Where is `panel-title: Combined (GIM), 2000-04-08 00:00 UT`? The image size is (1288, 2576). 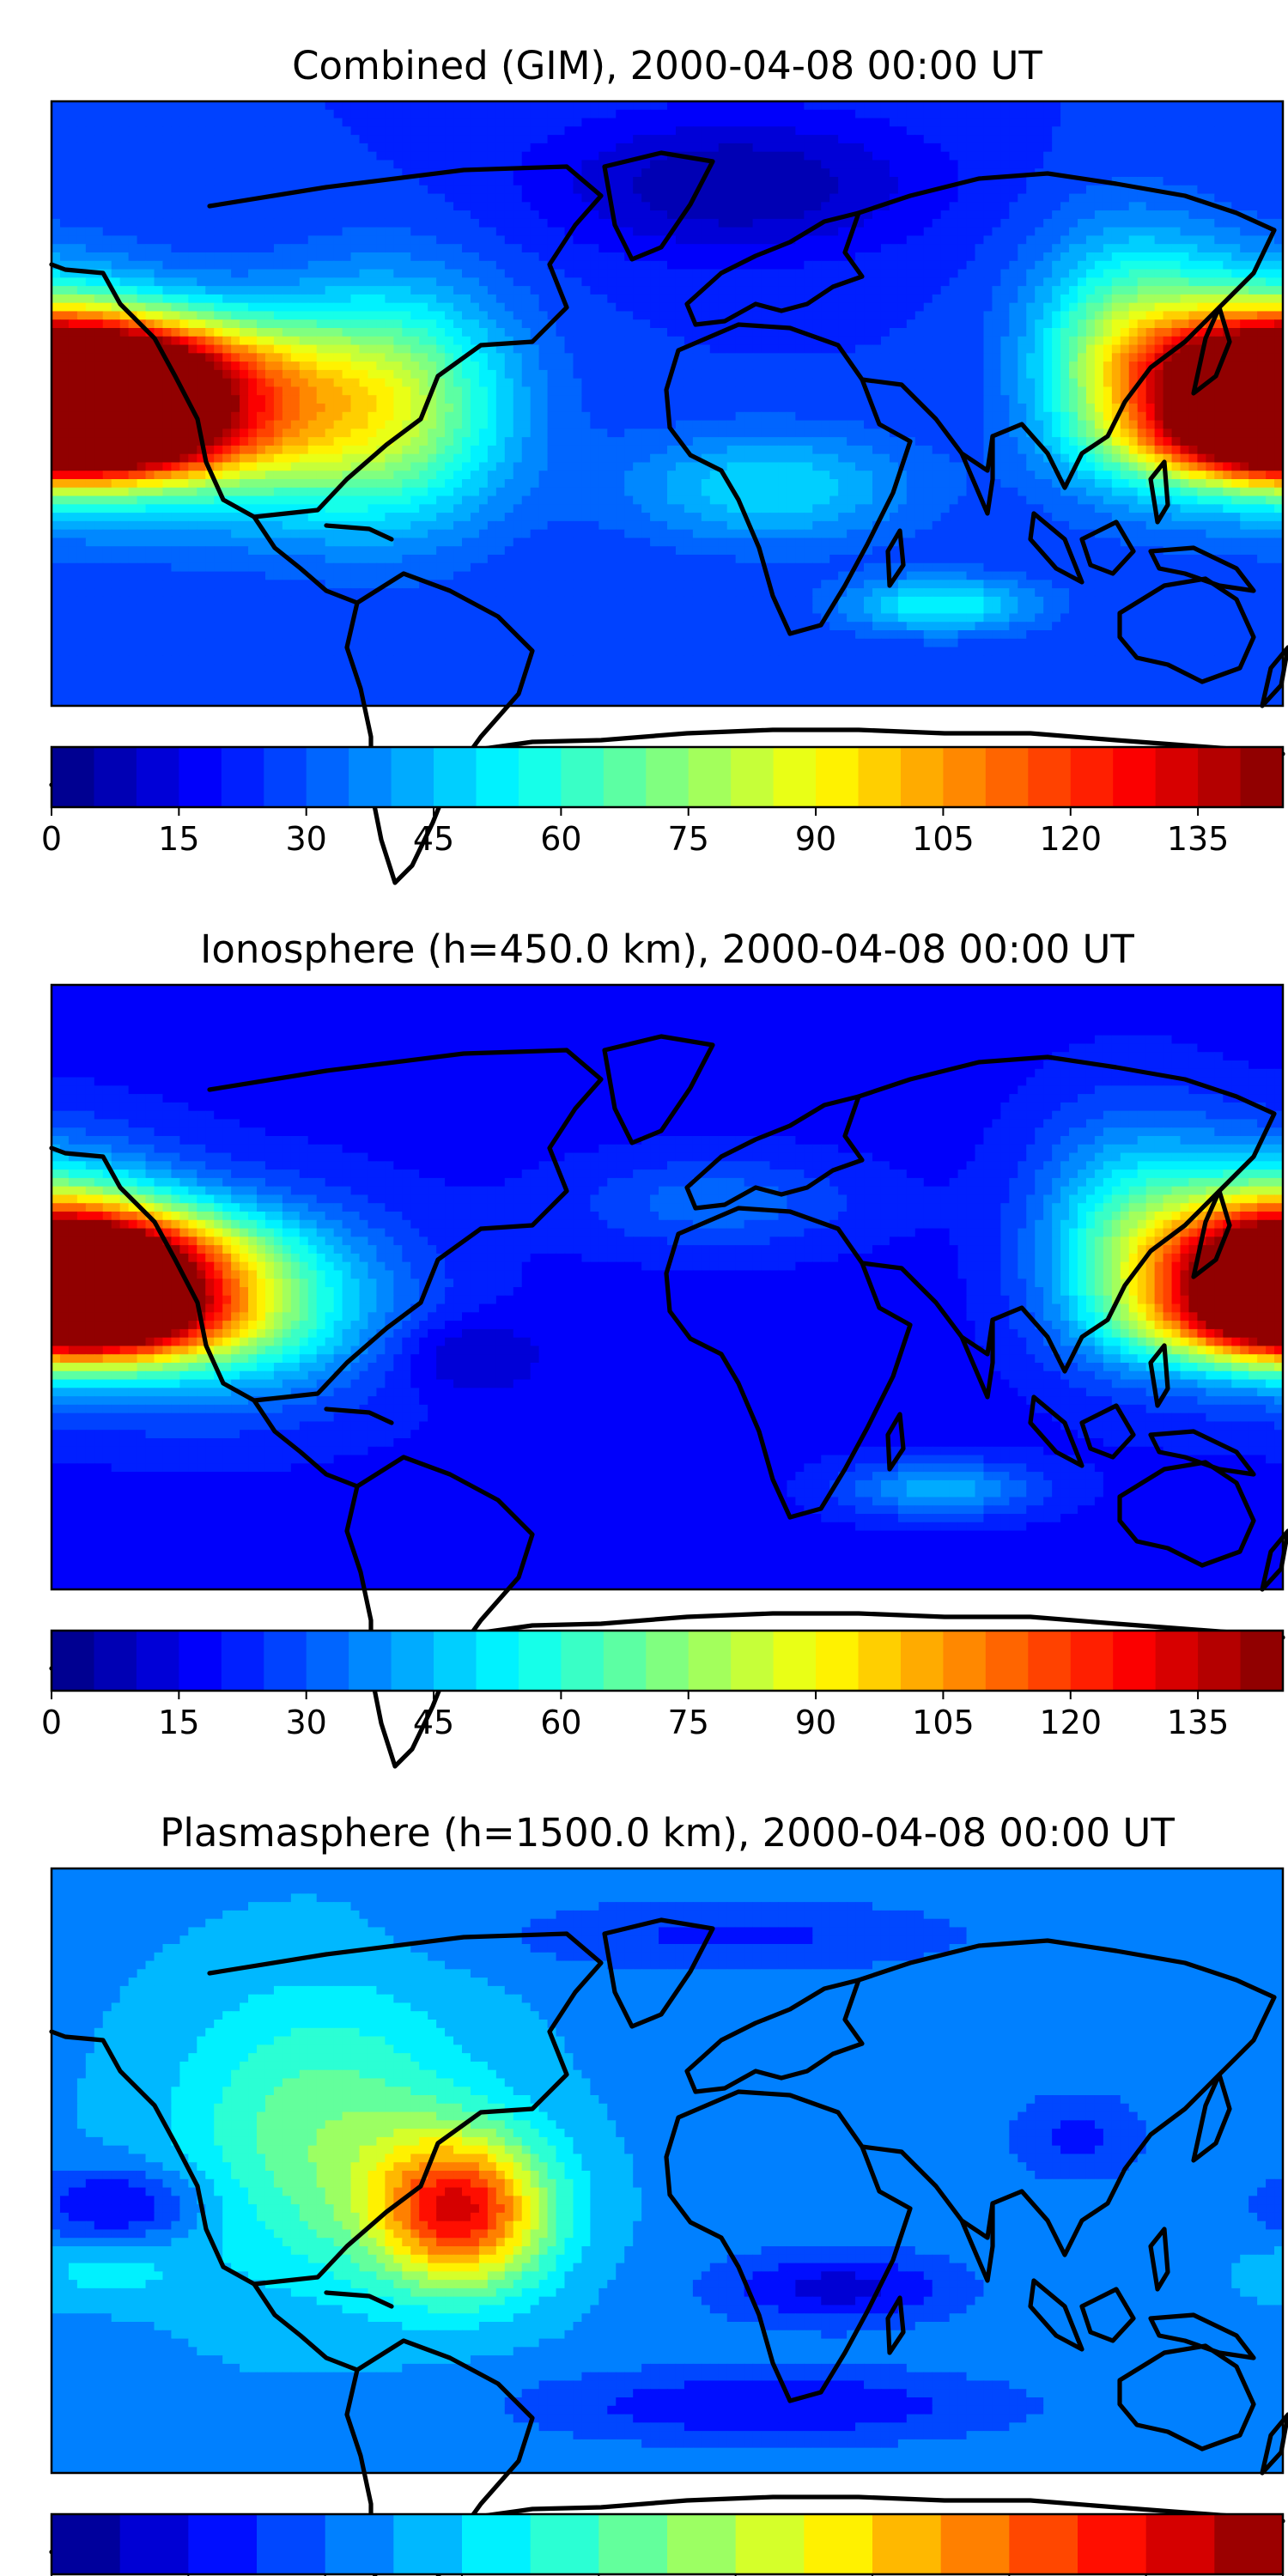
panel-title: Combined (GIM), 2000-04-08 00:00 UT is located at coordinates (667, 66).